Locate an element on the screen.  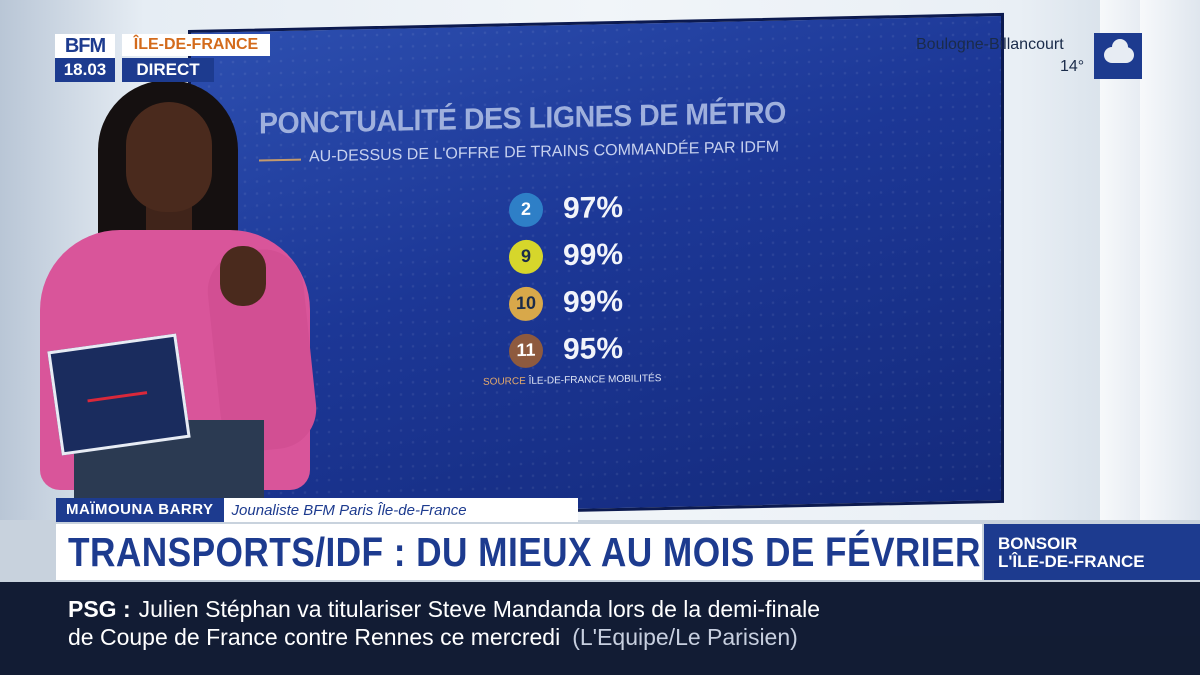
metro-line-punctuality: 95% is located at coordinates (593, 348).